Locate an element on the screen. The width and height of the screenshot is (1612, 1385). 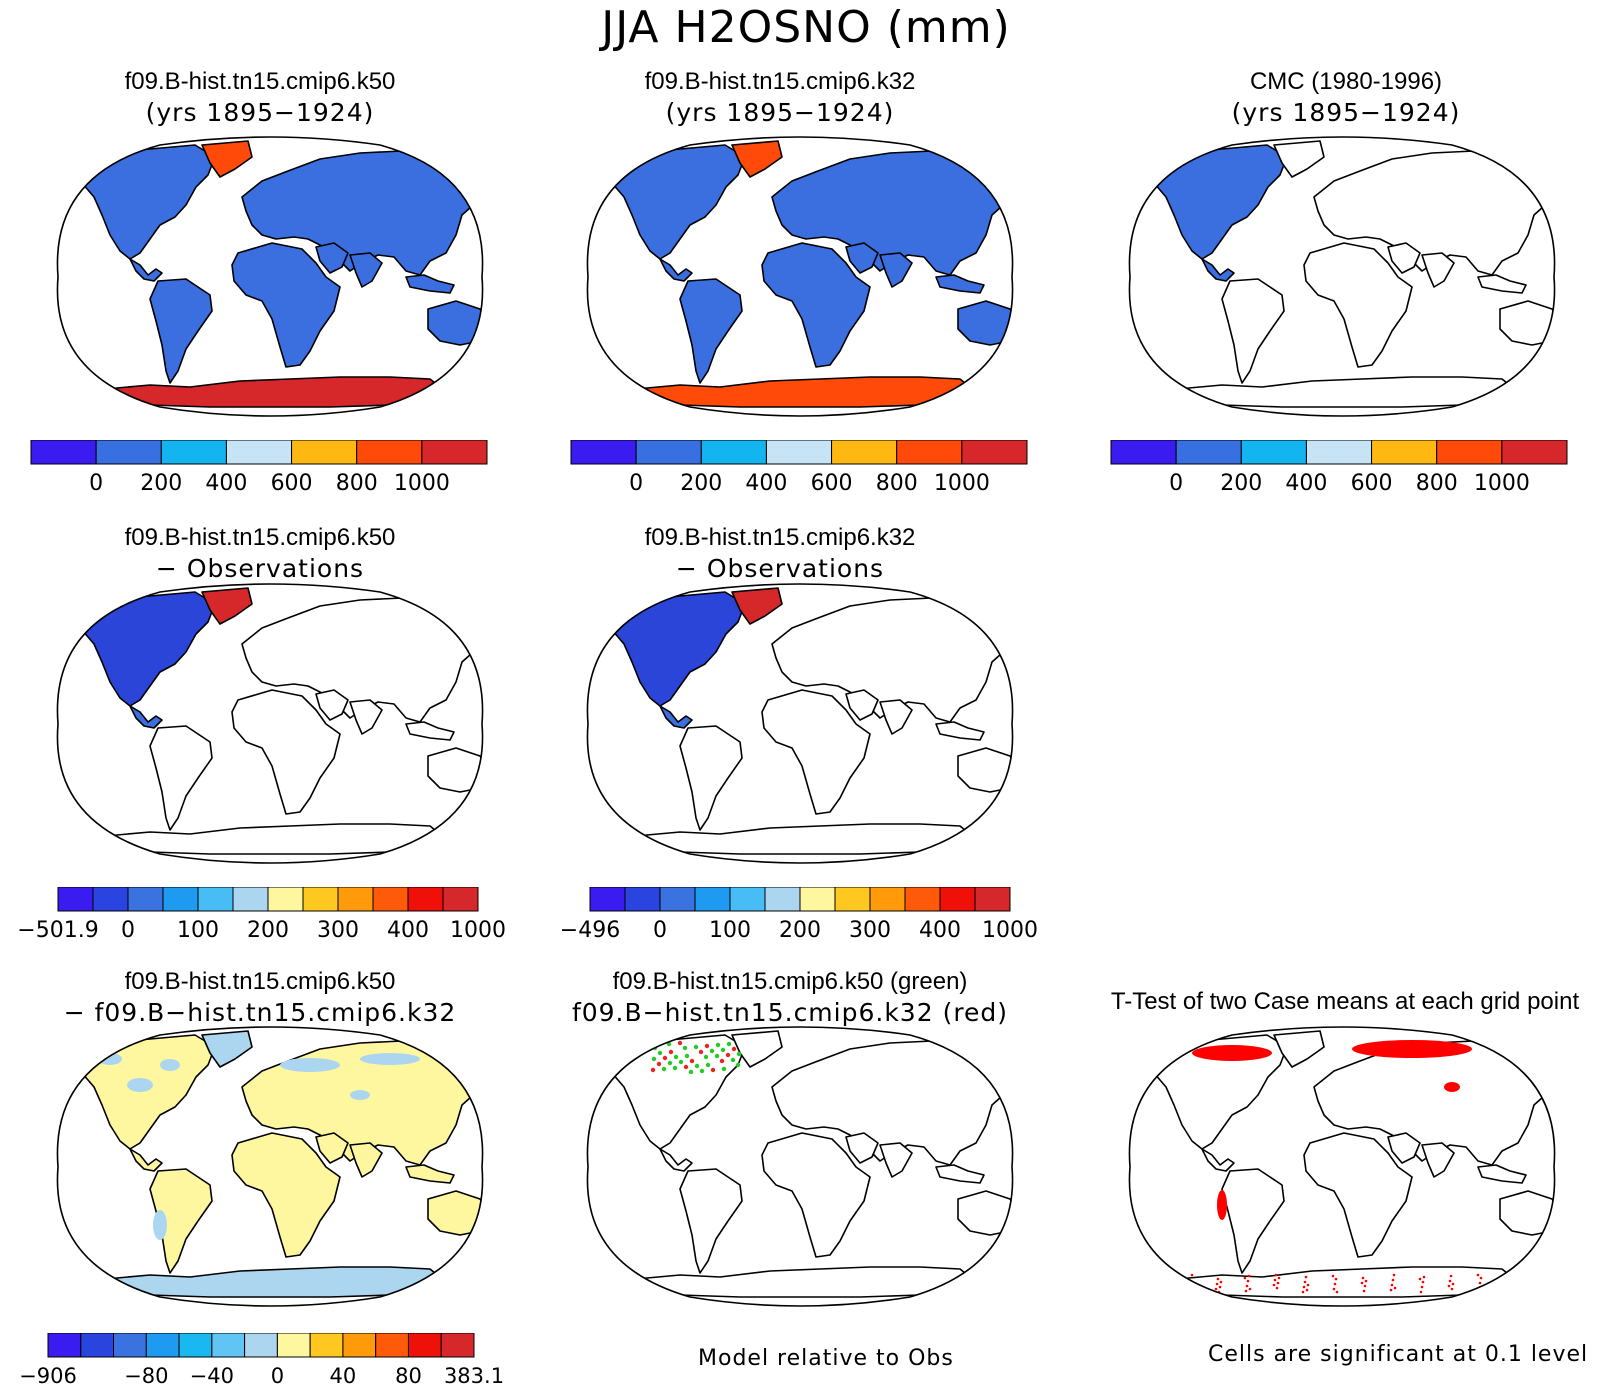
world-map-case-difference is located at coordinates (270, 1166).